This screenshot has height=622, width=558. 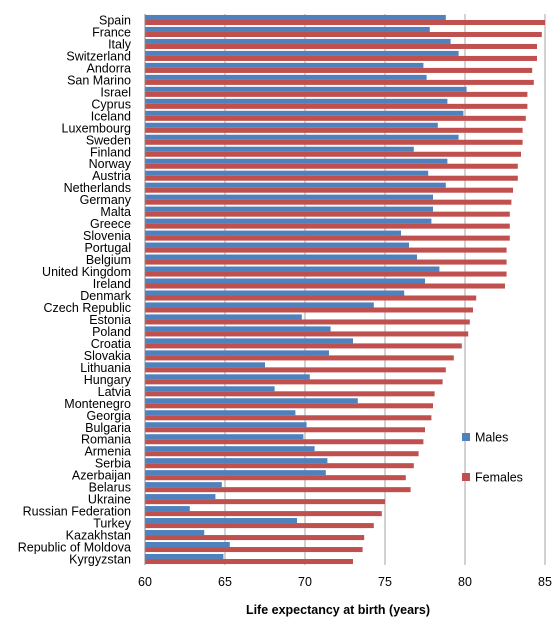 I want to click on category-label: Austria, so click(x=111, y=176).